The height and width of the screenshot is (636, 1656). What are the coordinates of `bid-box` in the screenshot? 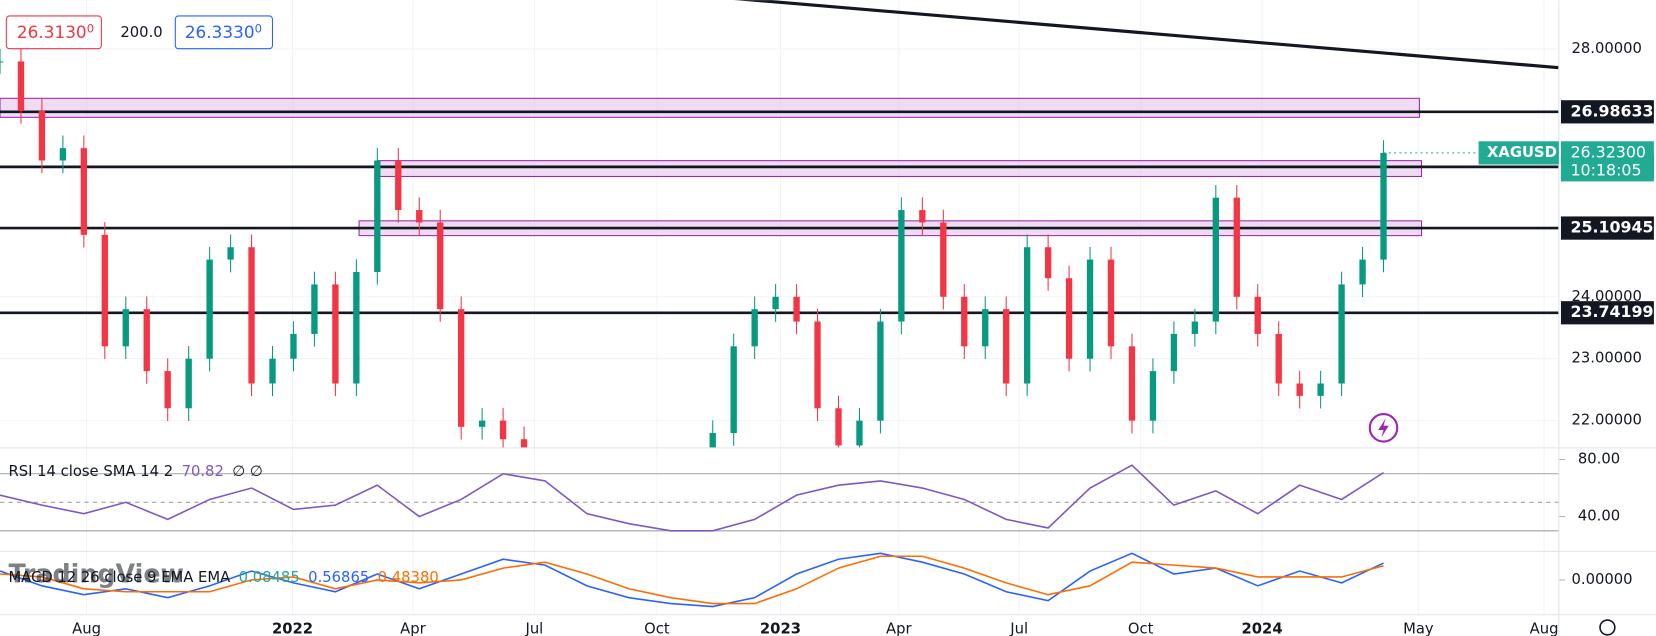 It's located at (53, 32).